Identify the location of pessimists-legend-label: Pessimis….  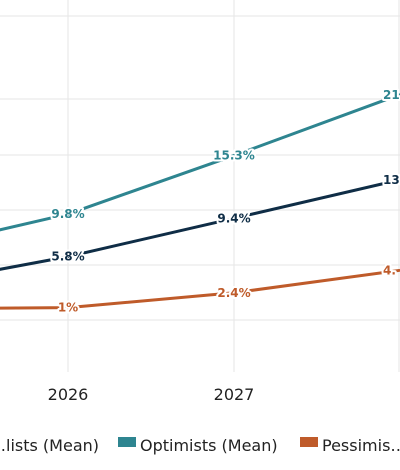
(361, 445).